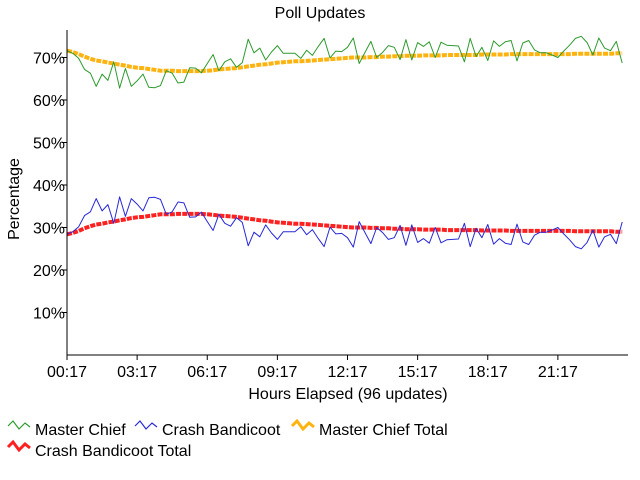 Image resolution: width=640 pixels, height=480 pixels. I want to click on legend-item-crash-bandicoot-total: Crash Bandicoot Total, so click(98, 449).